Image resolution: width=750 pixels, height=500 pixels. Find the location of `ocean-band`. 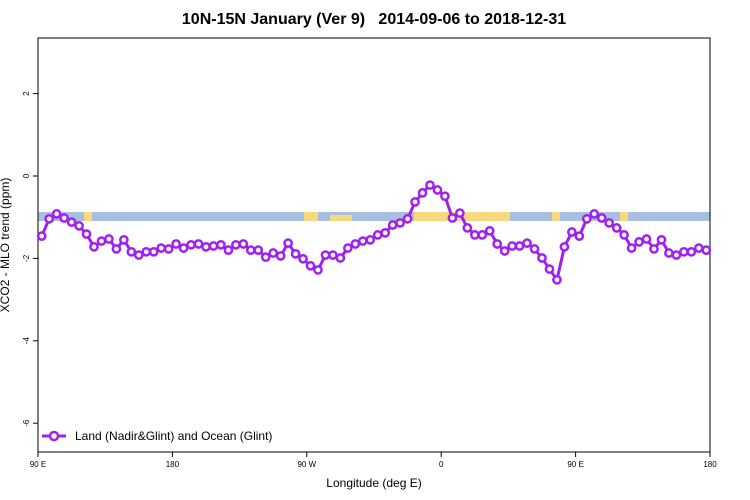

ocean-band is located at coordinates (374, 216).